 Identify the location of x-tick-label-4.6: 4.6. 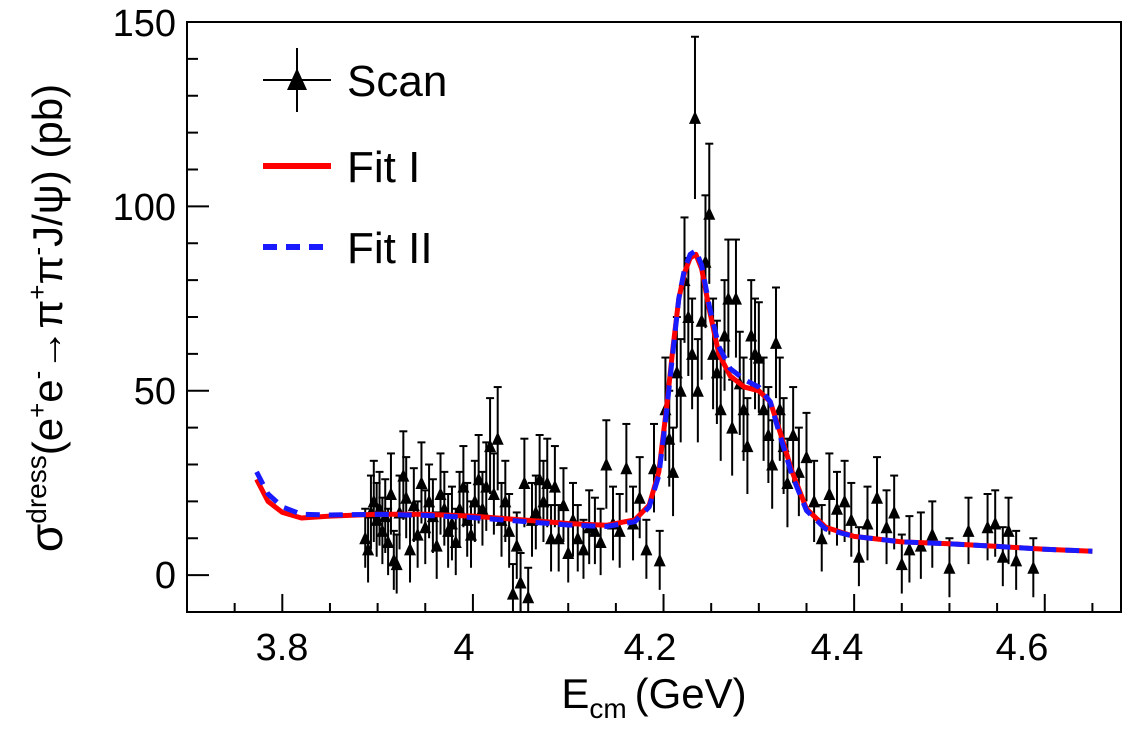
(1022, 648).